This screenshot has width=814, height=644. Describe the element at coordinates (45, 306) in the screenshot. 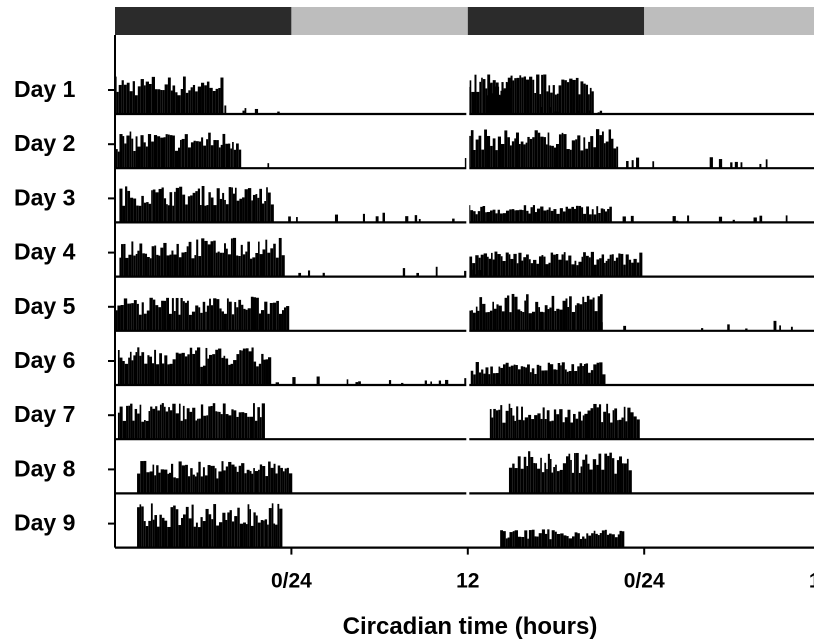

I see `day-label: Day 5` at that location.